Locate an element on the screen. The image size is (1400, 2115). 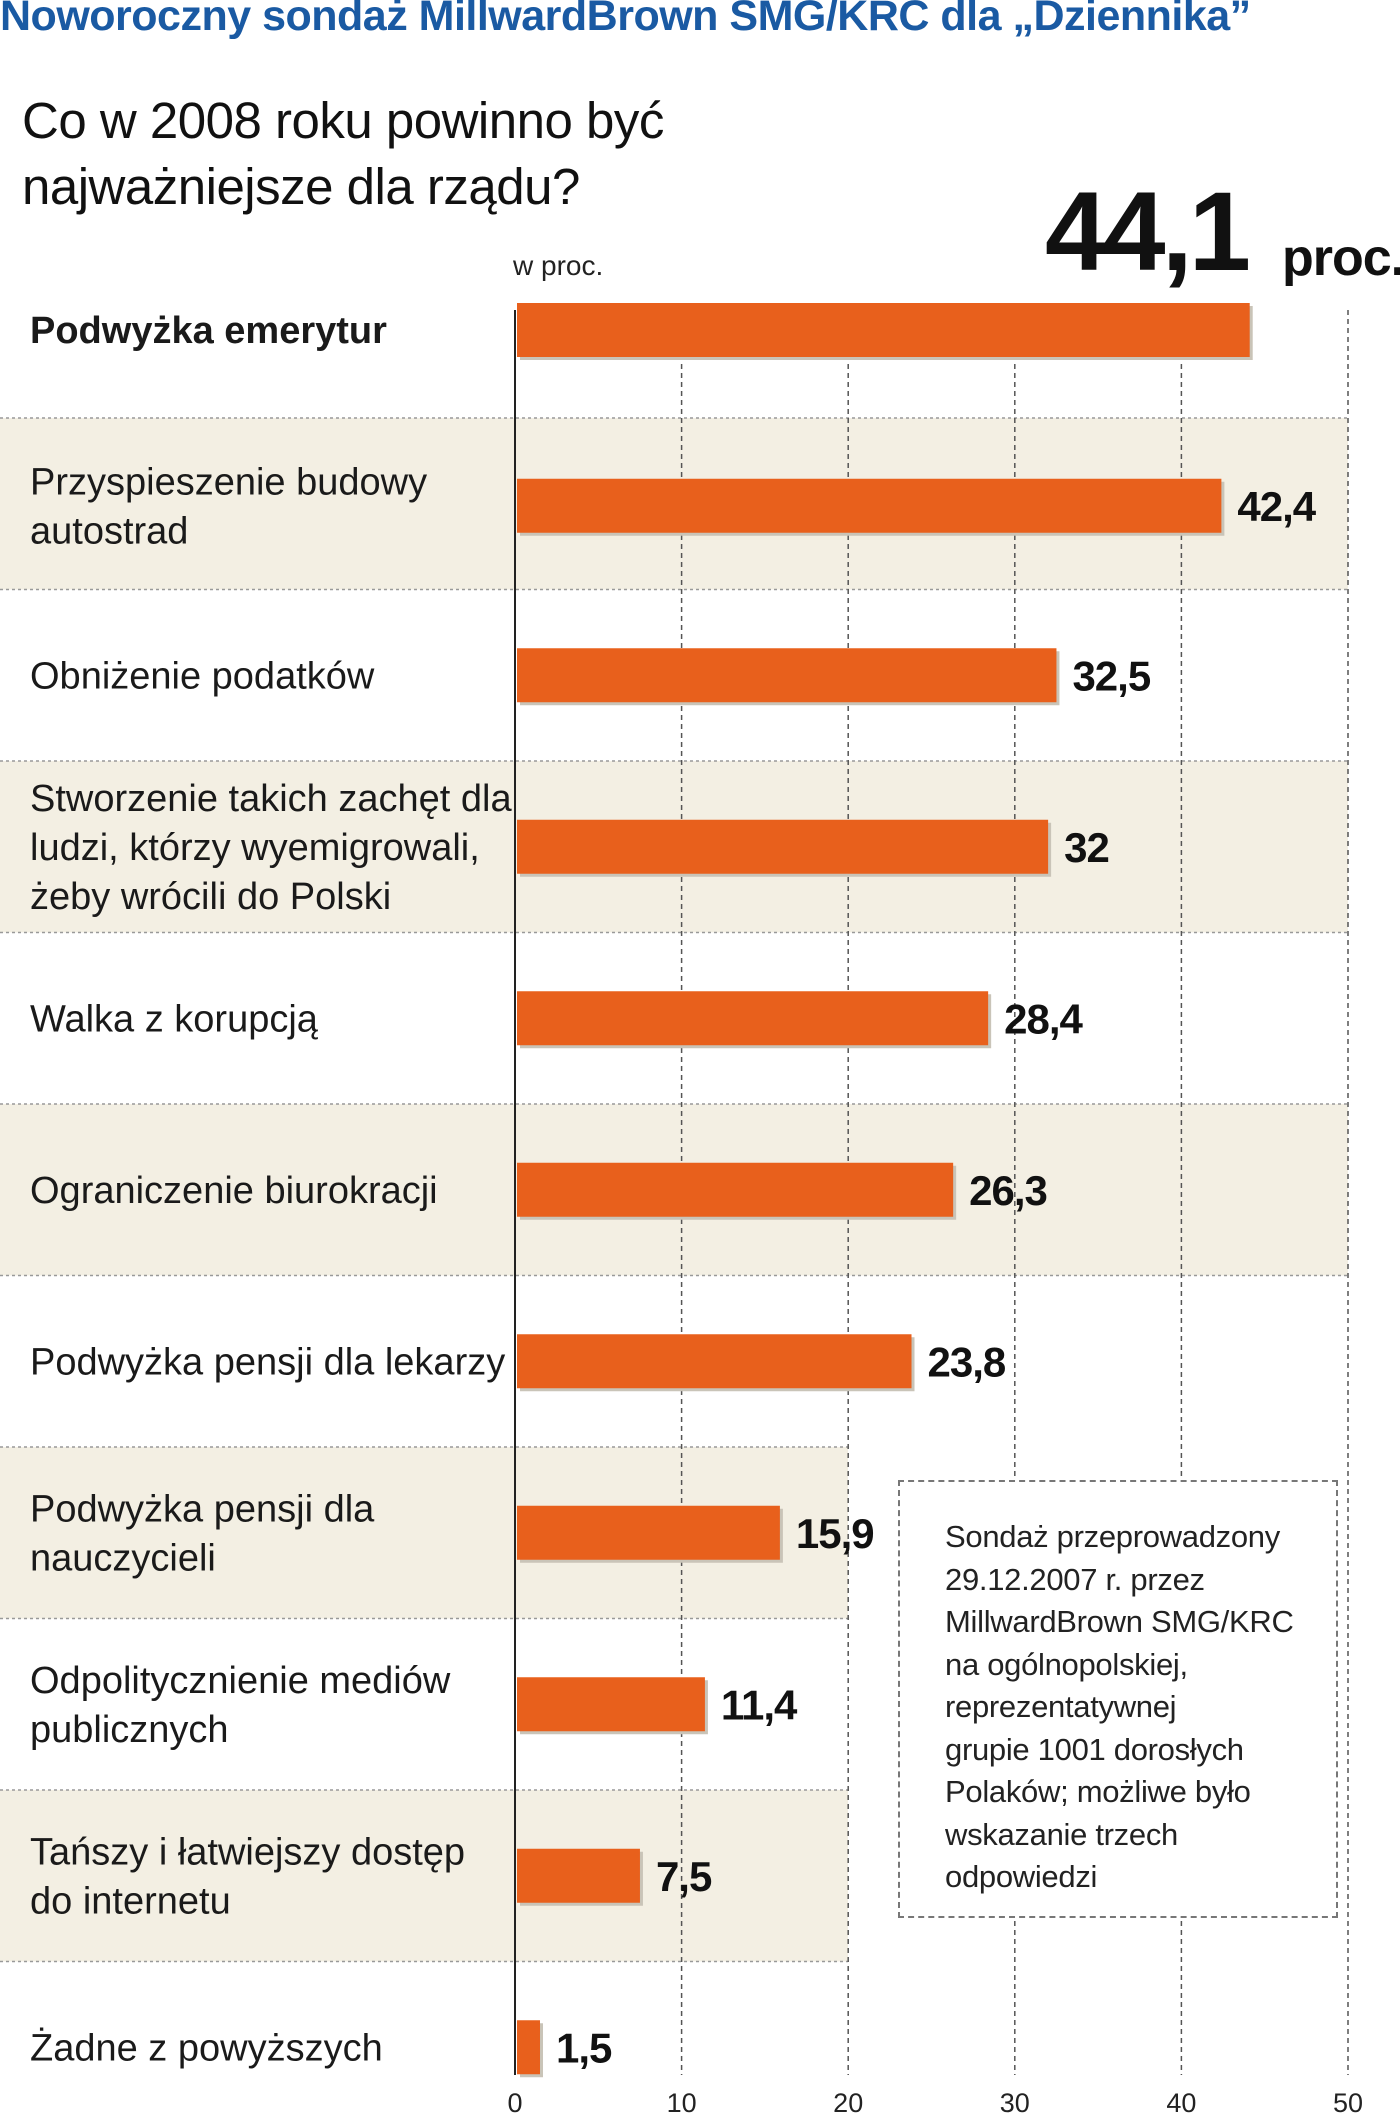
category-label-line: Ograniczenie biurokracji is located at coordinates (234, 1191).